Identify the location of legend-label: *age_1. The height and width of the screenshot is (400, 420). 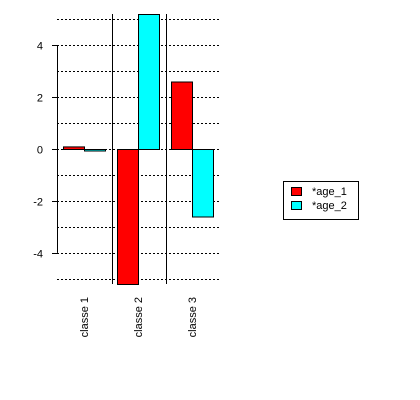
(329, 192).